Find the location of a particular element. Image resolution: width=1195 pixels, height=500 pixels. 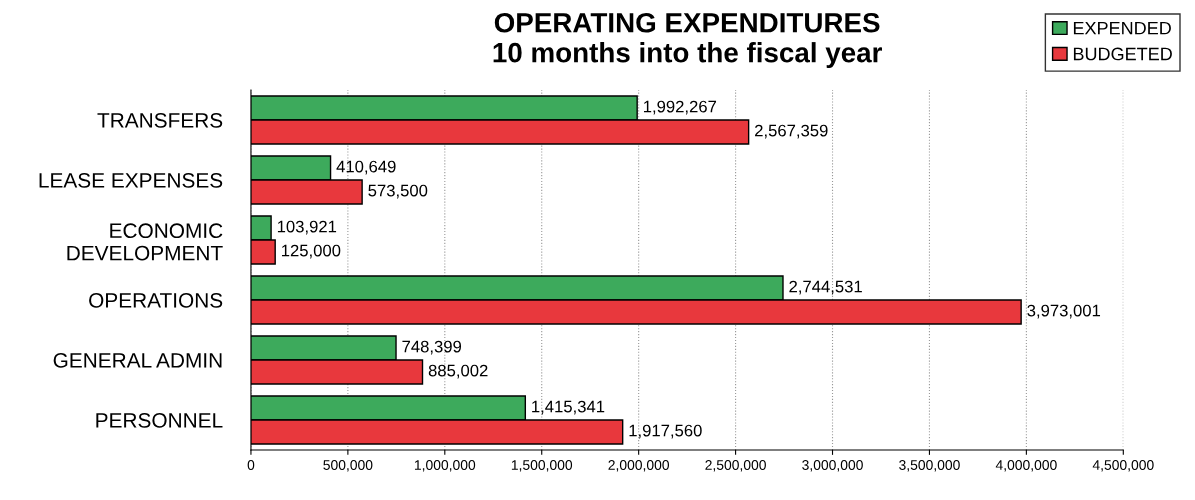

y-tick-label: GENERAL ADMIN is located at coordinates (137, 360).